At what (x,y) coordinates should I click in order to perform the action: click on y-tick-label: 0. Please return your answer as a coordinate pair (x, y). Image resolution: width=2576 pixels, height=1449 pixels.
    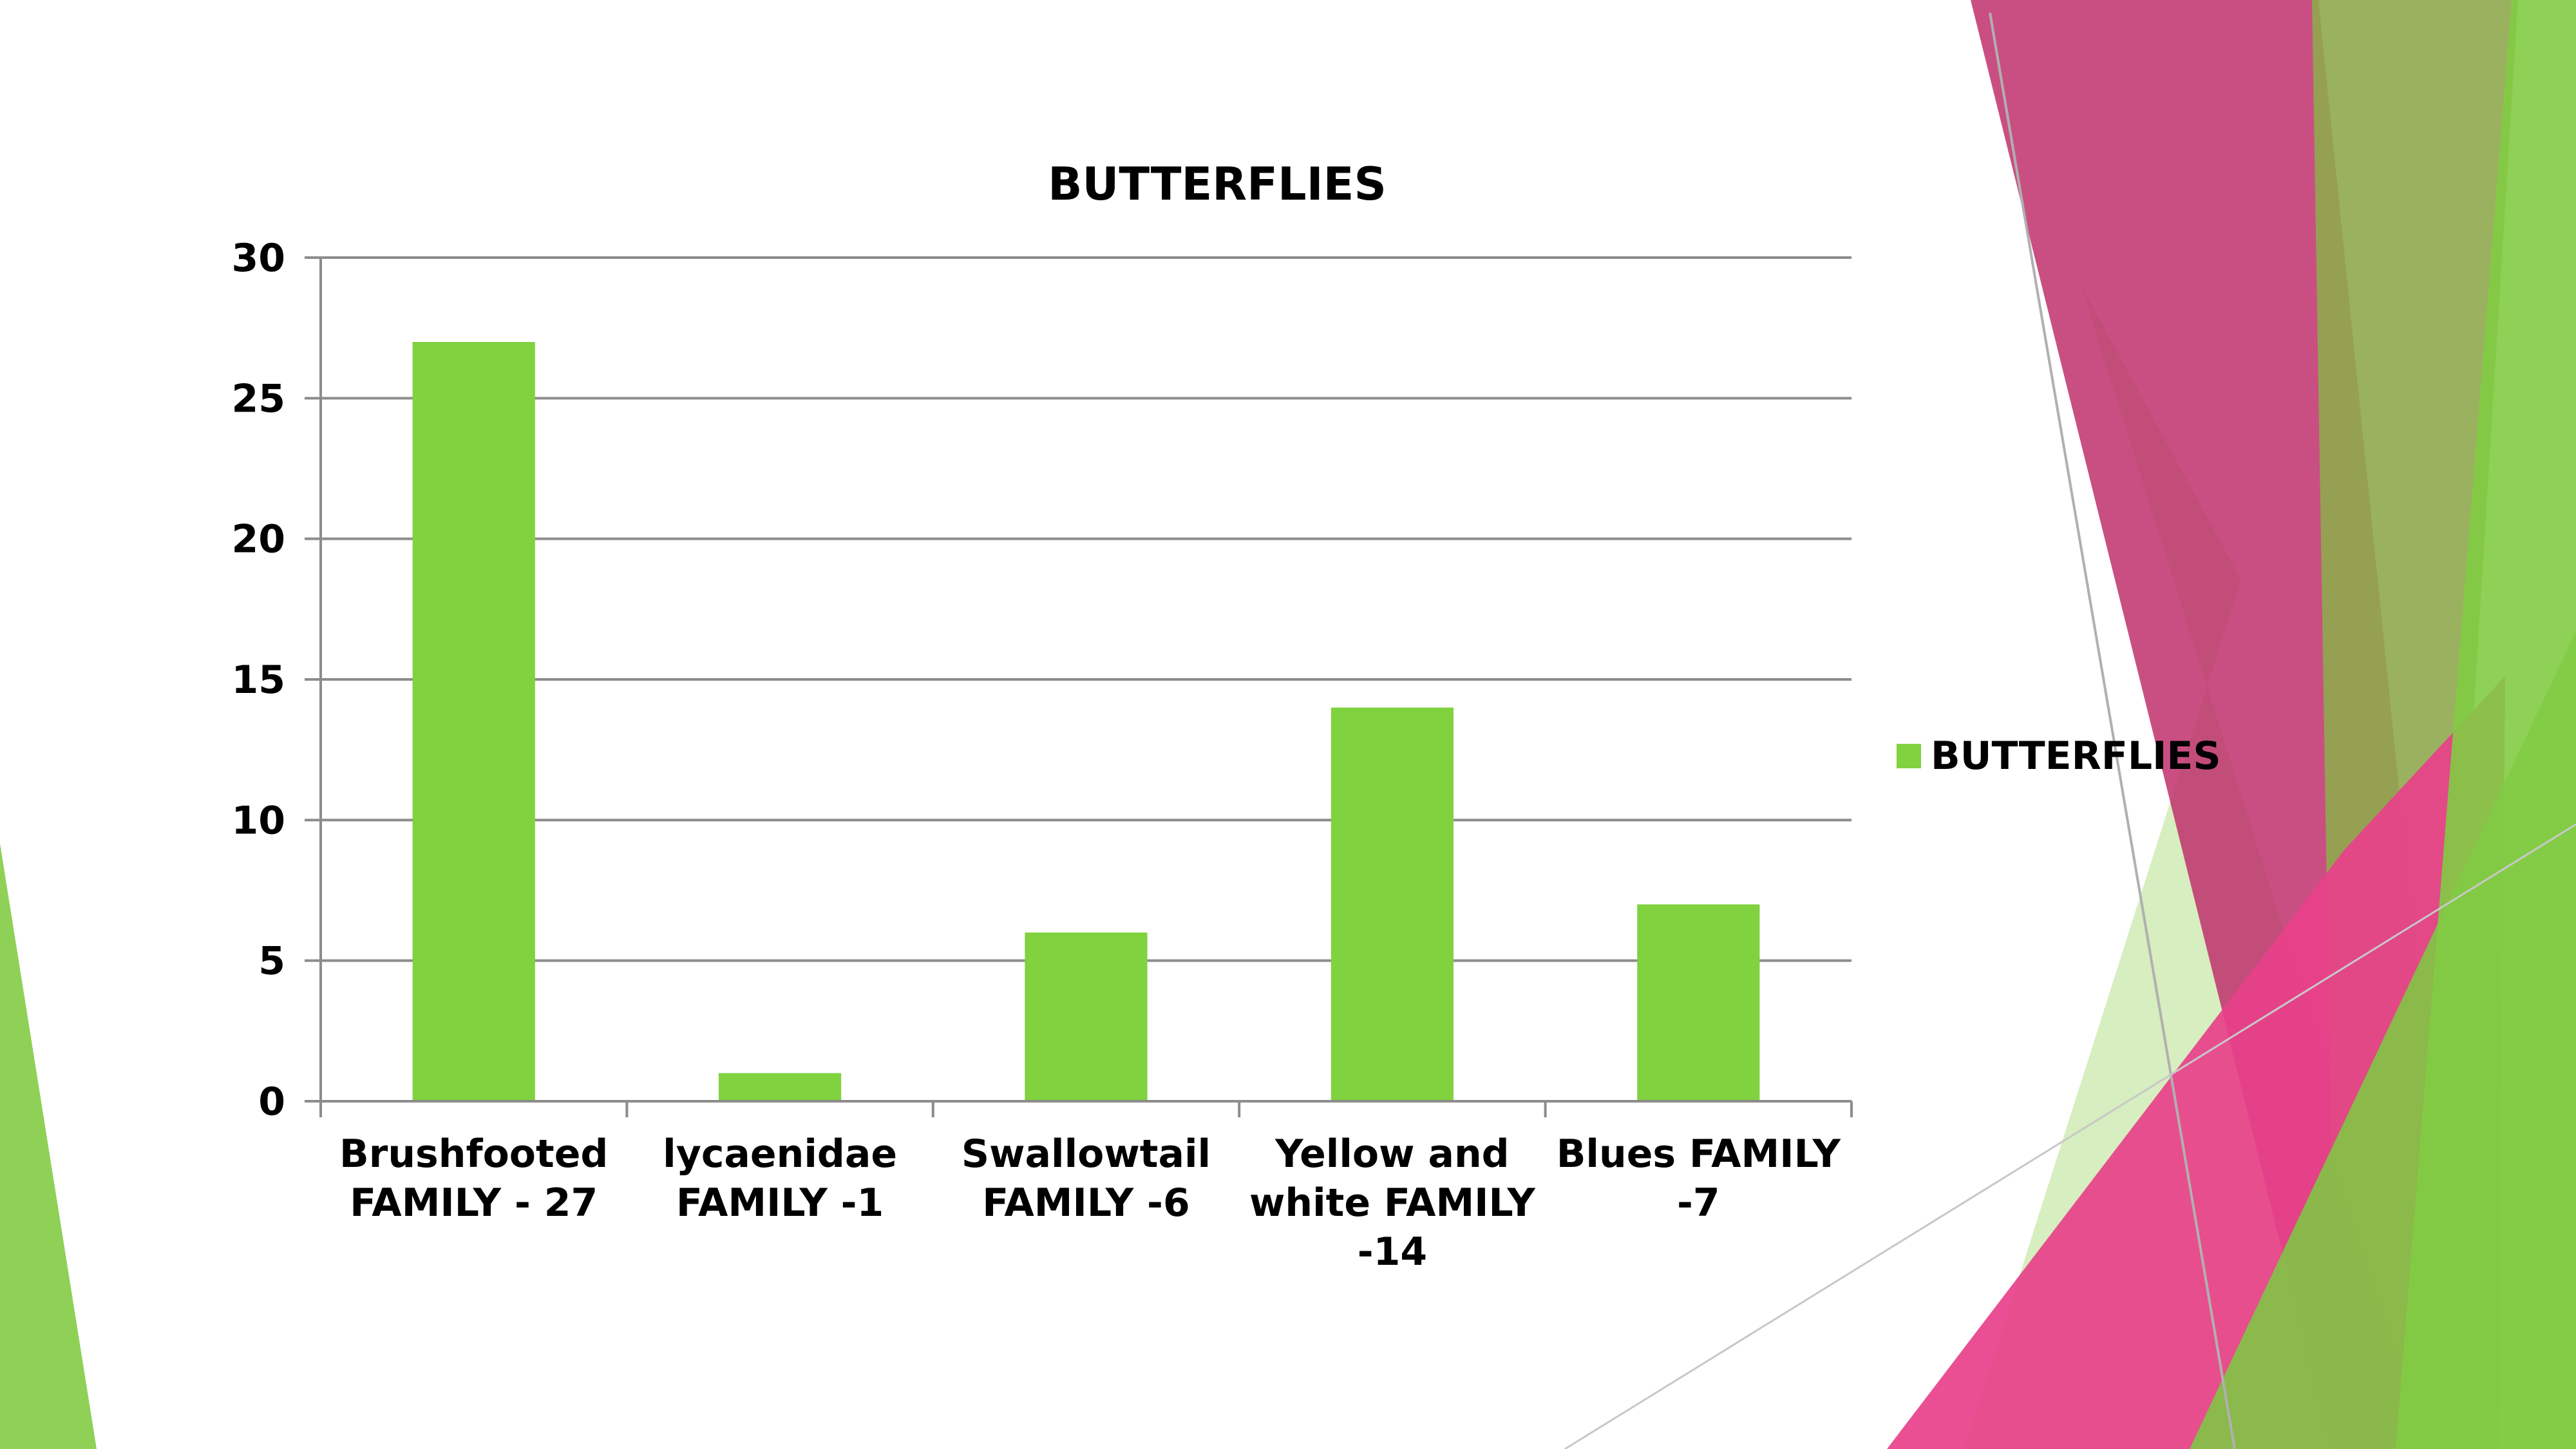
    Looking at the image, I should click on (271, 1101).